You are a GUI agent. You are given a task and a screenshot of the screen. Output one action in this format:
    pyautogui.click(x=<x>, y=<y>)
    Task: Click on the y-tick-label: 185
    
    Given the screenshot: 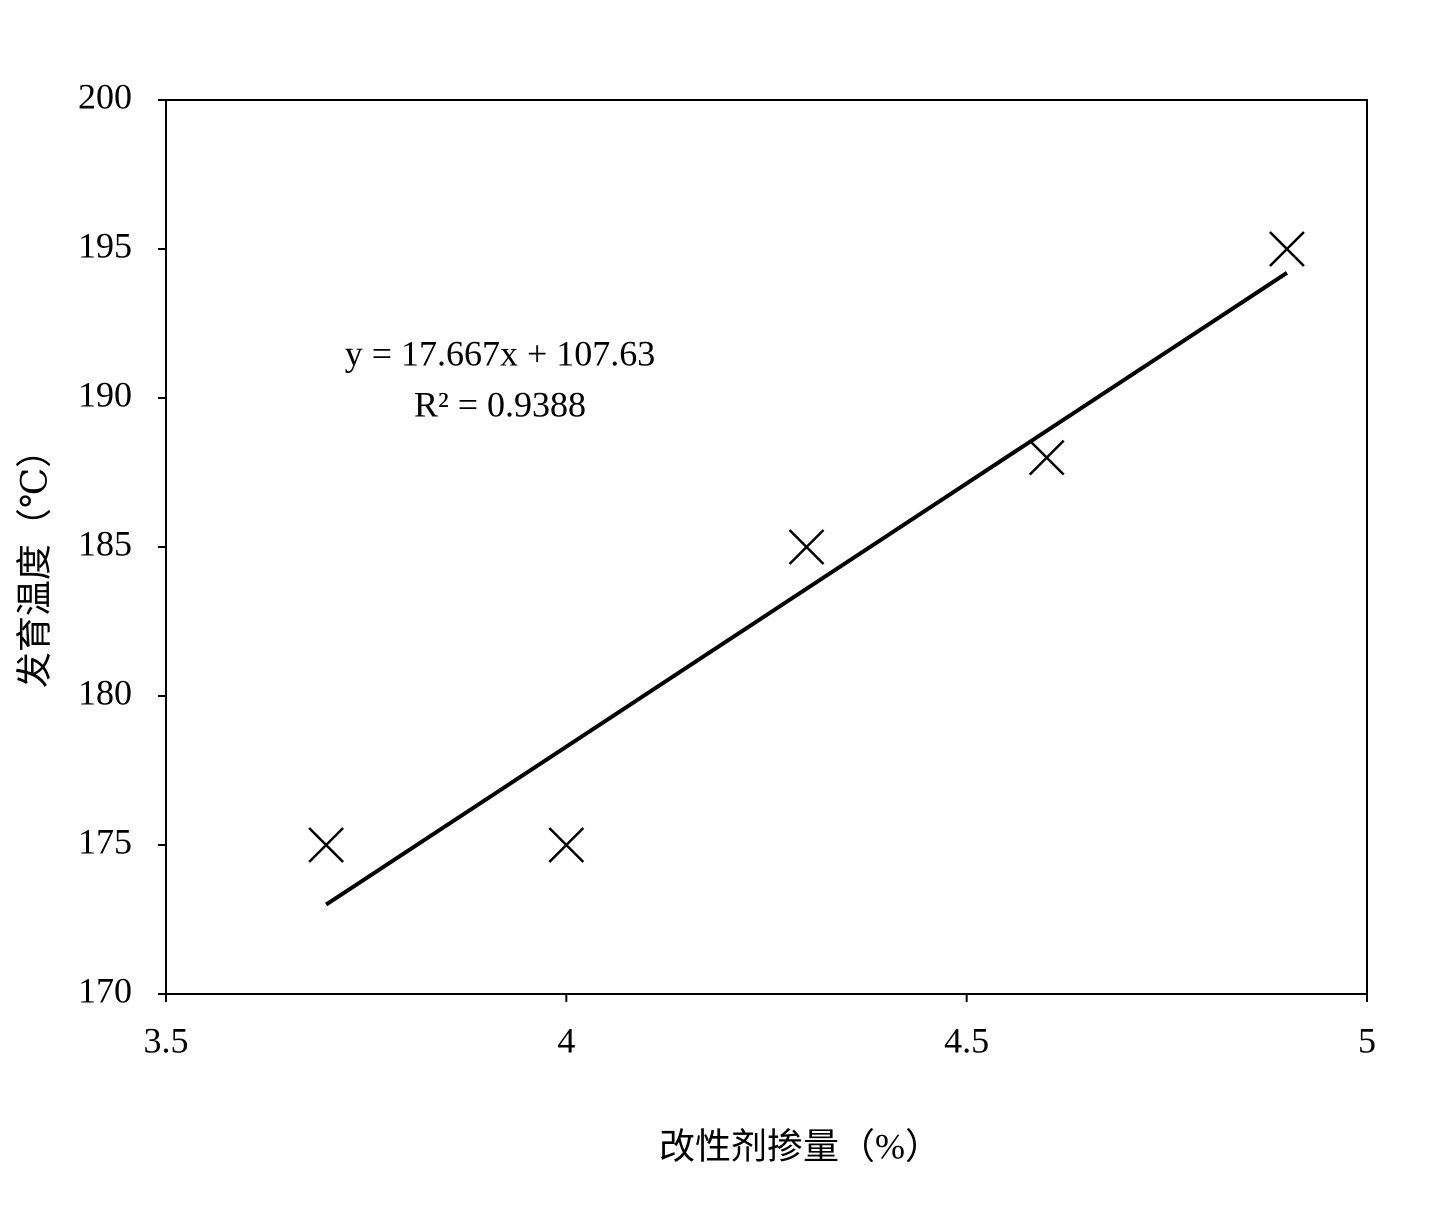 What is the action you would take?
    pyautogui.click(x=105, y=543)
    